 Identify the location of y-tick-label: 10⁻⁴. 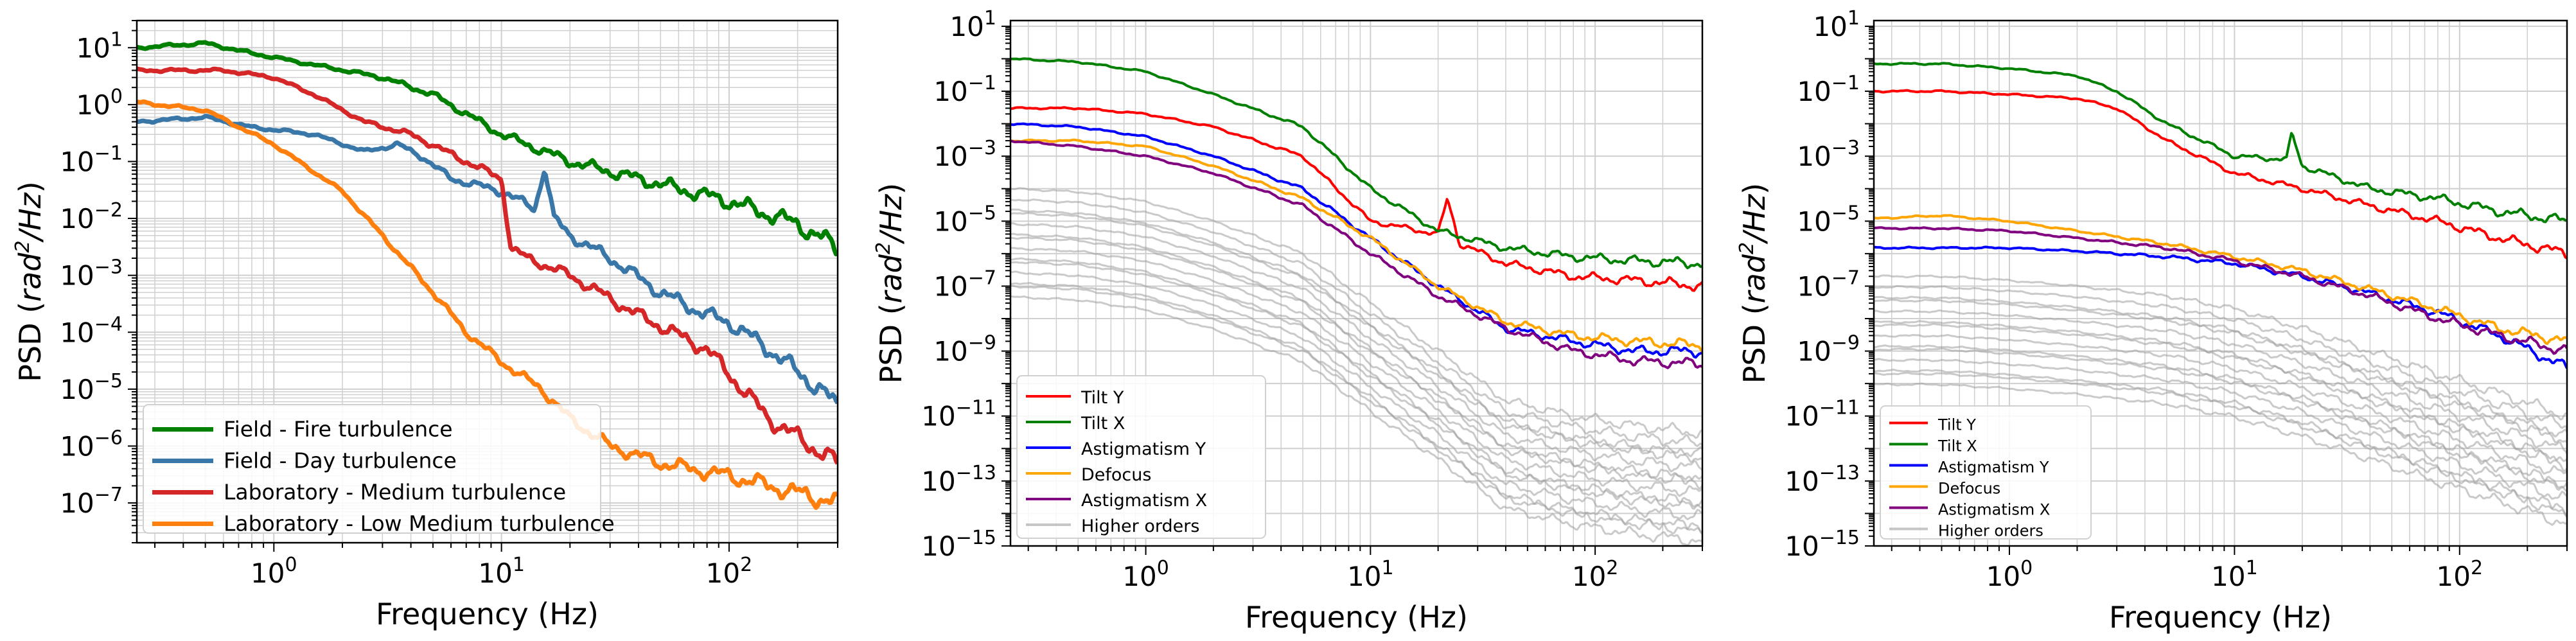
(91, 331).